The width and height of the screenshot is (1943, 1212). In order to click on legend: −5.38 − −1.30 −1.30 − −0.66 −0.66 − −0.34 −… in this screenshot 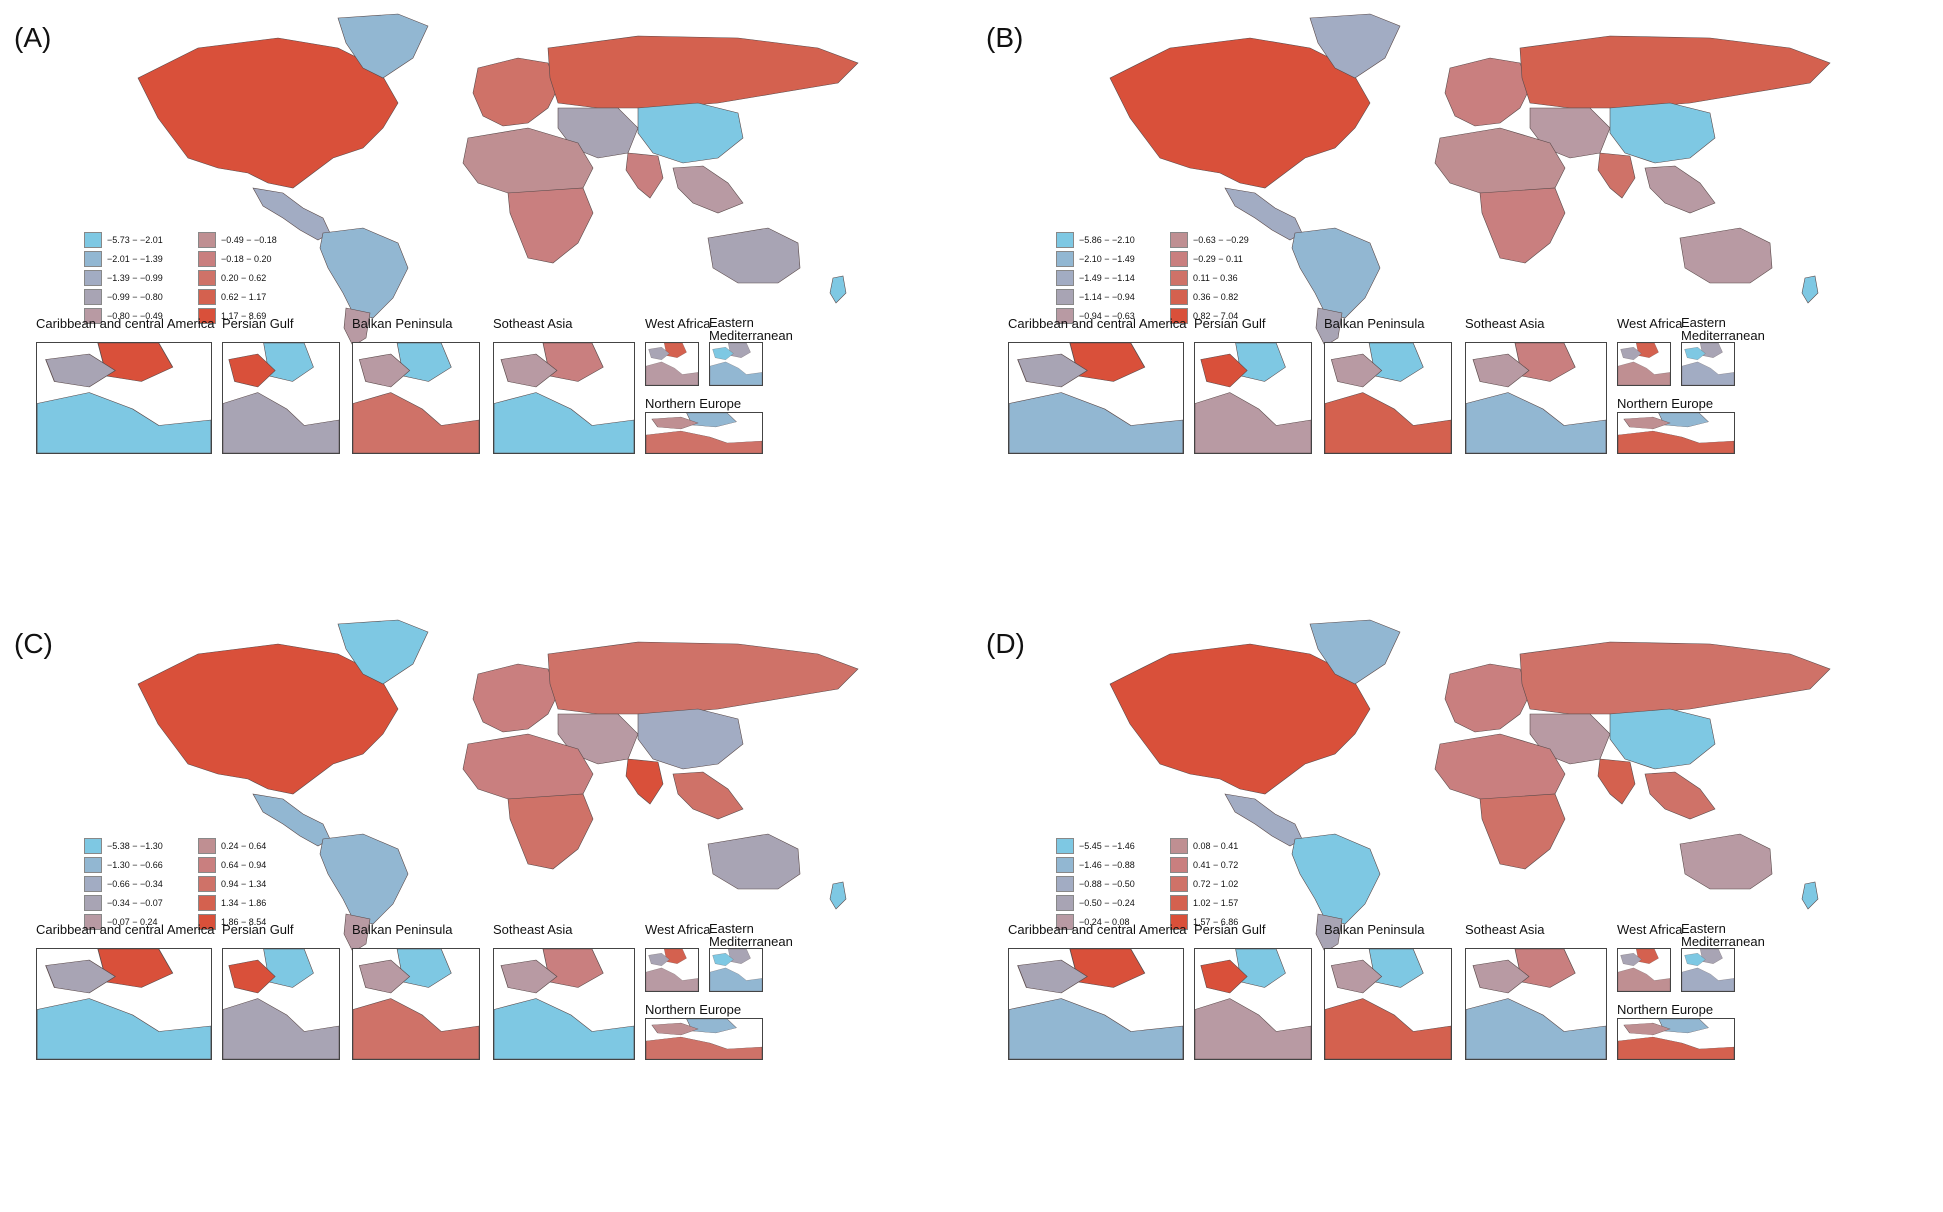, I will do `click(195, 884)`.